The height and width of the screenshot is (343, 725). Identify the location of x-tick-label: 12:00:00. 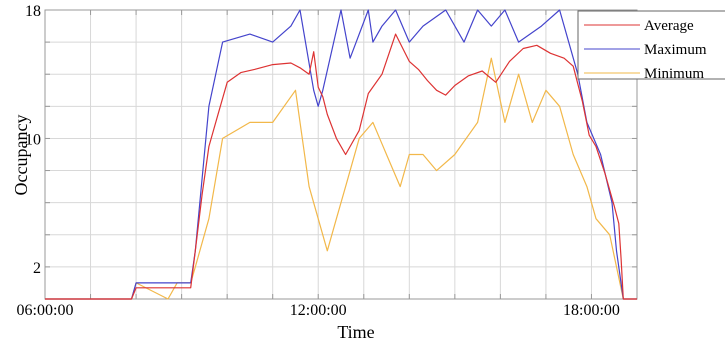
(318, 310).